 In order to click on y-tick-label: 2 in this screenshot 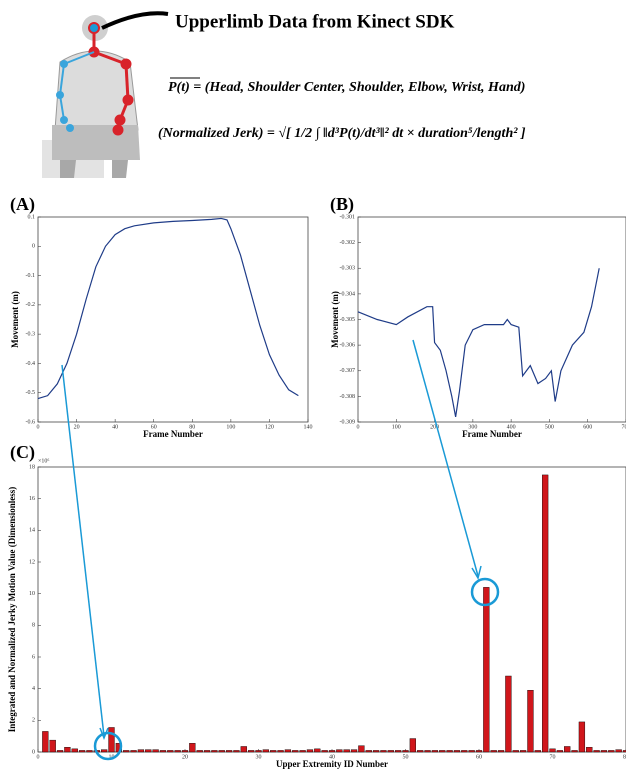, I will do `click(33, 721)`.